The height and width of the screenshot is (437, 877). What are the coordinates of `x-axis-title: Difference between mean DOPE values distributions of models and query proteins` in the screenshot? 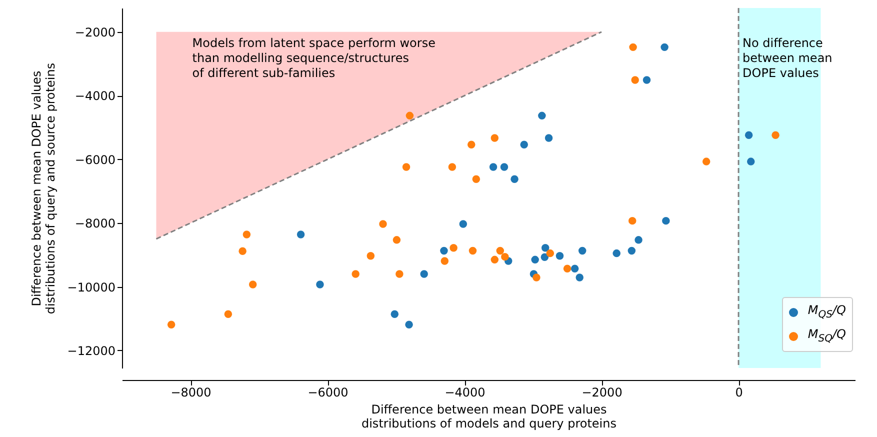 It's located at (489, 416).